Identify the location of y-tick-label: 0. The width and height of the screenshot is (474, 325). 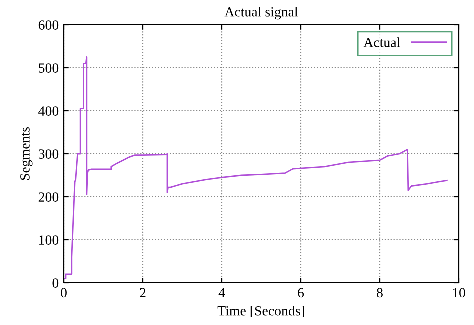
(55, 283).